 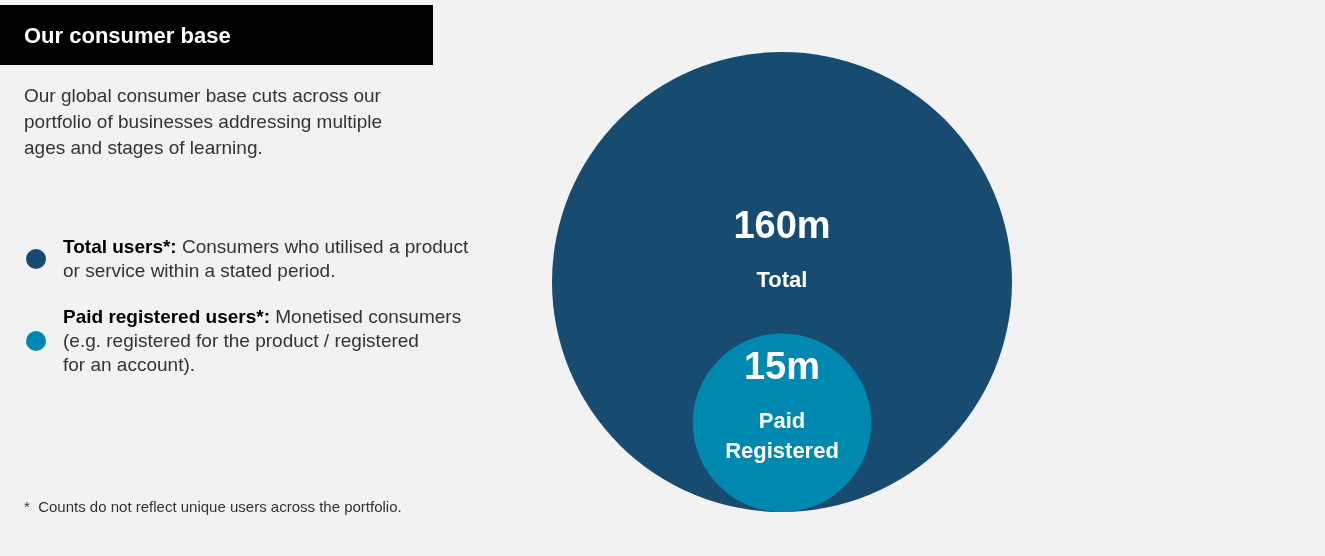 What do you see at coordinates (782, 279) in the screenshot?
I see `category-label: Total` at bounding box center [782, 279].